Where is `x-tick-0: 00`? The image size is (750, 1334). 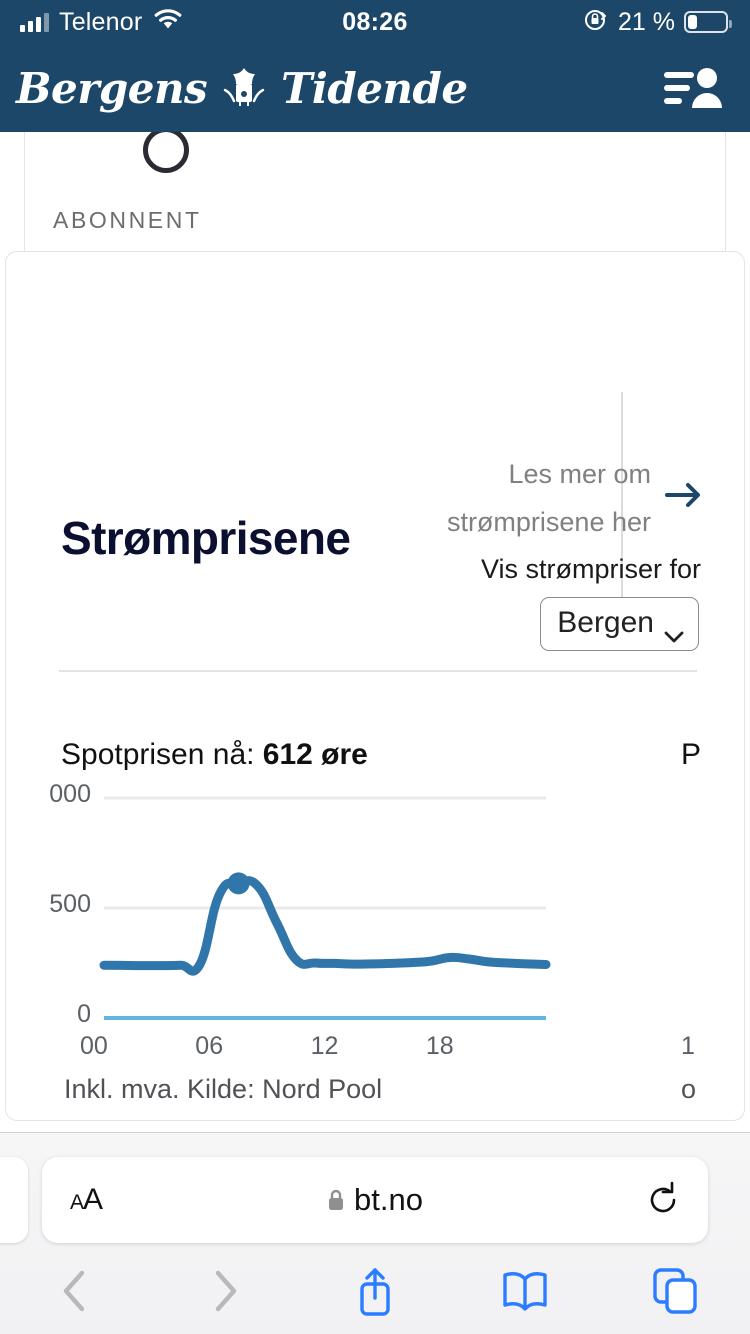
x-tick-0: 00 is located at coordinates (94, 1046).